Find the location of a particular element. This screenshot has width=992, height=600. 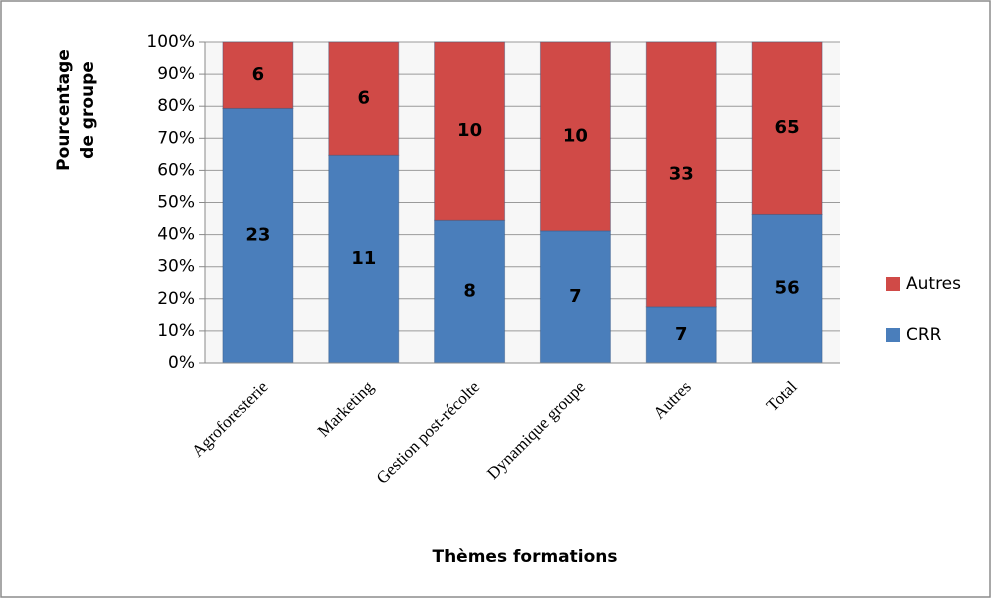

y-tick-label: 10% is located at coordinates (176, 331).